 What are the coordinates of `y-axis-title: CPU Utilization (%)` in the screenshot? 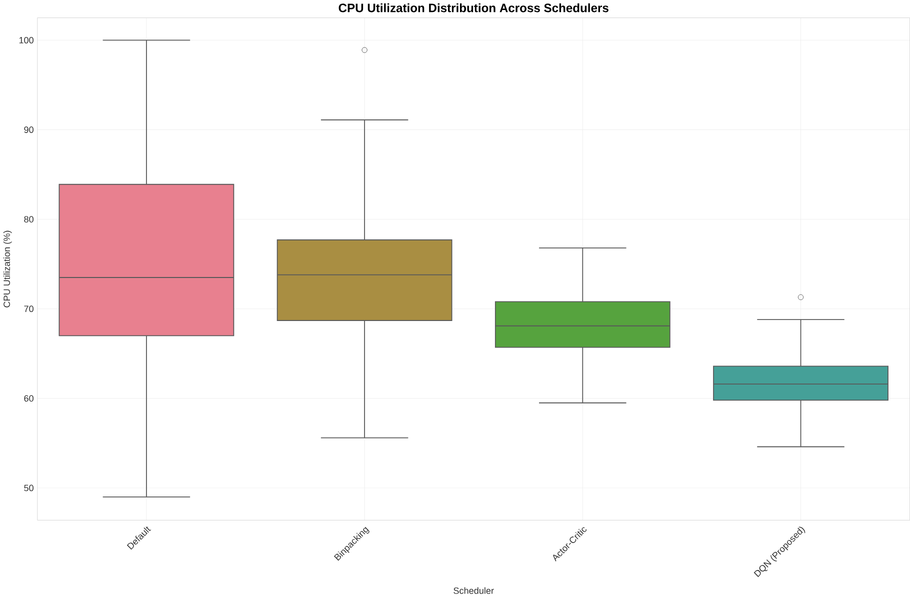 It's located at (7, 269).